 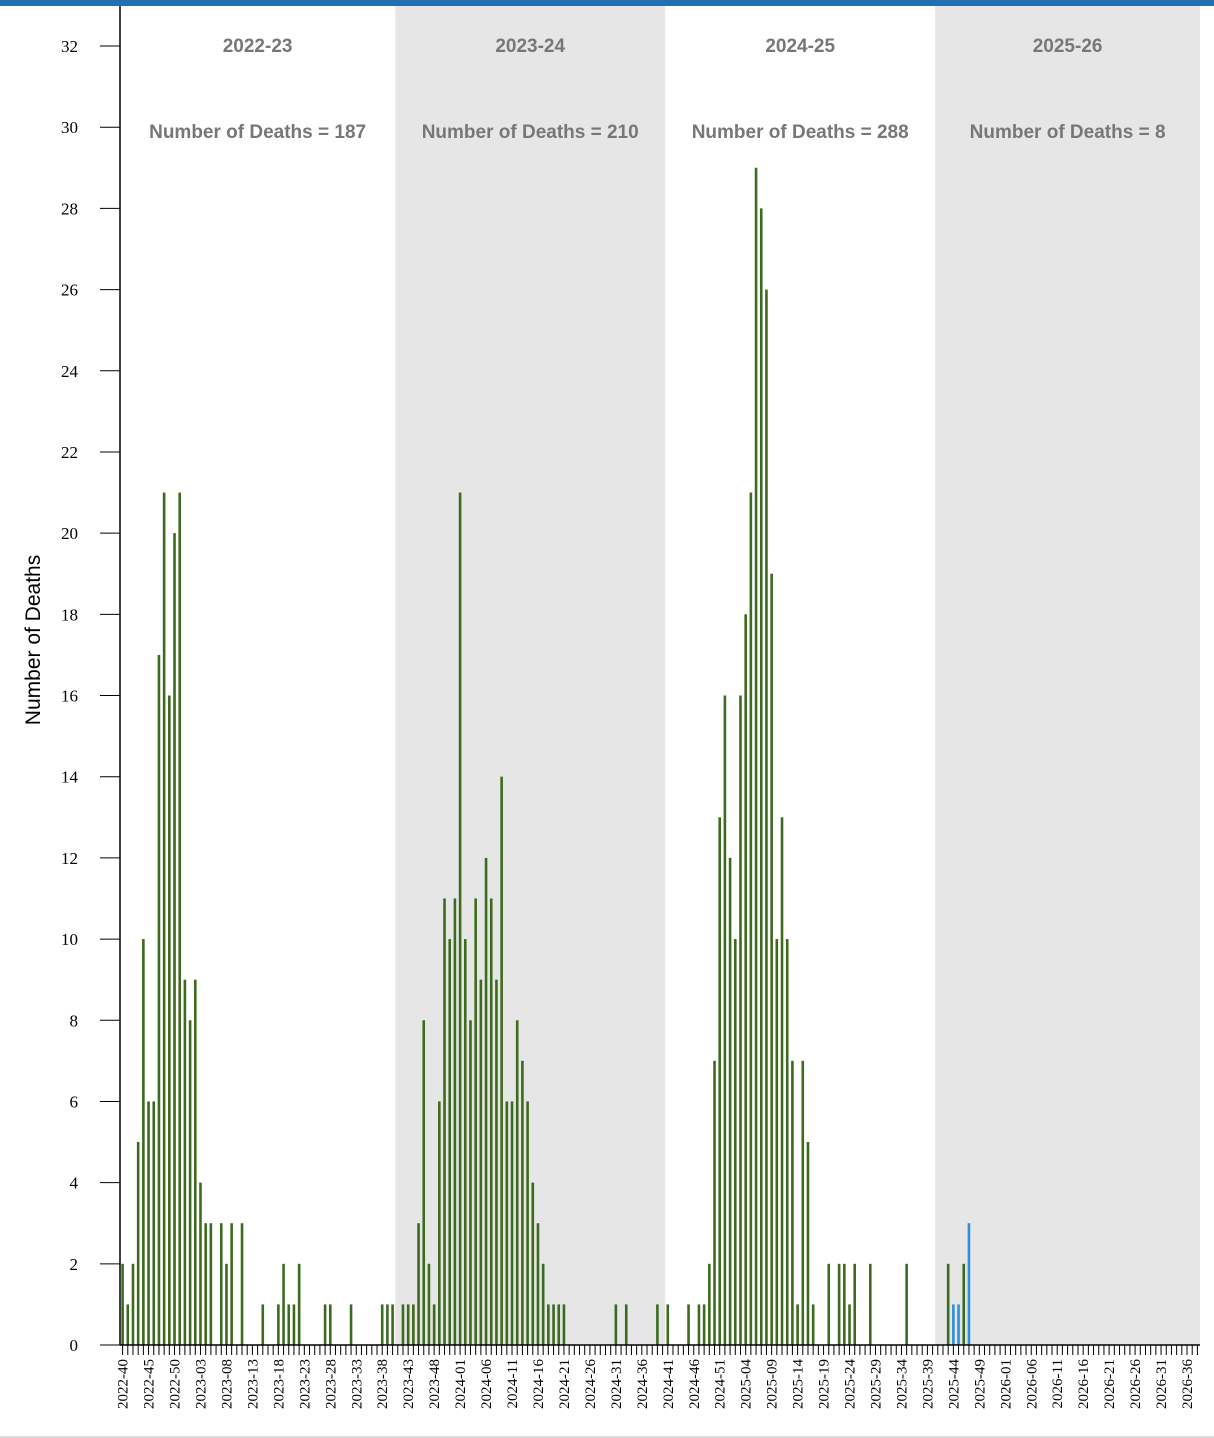 What do you see at coordinates (607, 1437) in the screenshot?
I see `bottom-edge` at bounding box center [607, 1437].